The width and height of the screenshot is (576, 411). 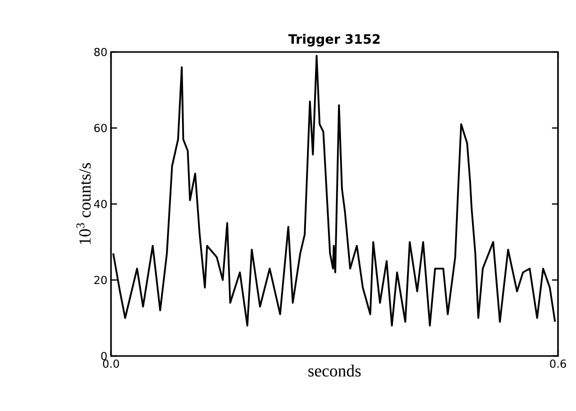 I want to click on y-tick-label: 40, so click(x=100, y=204).